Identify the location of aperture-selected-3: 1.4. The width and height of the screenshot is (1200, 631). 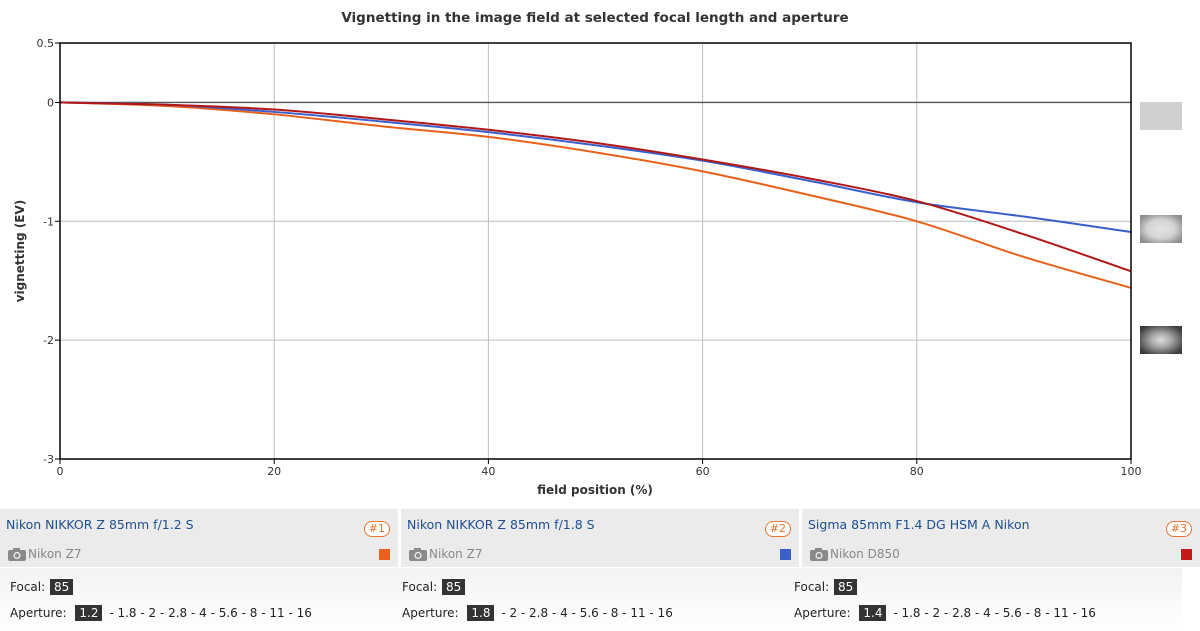
(873, 613).